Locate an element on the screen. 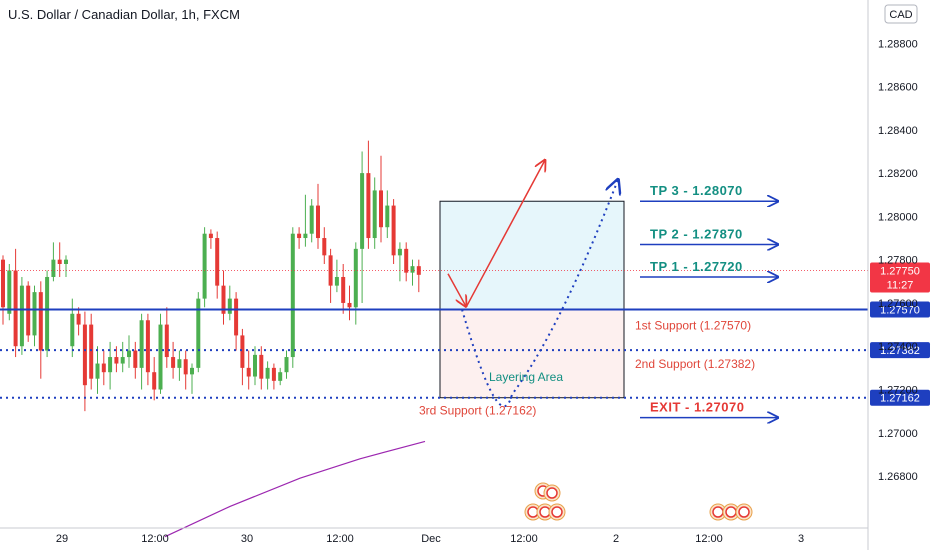 The image size is (932, 550). y-tick-label: 1.27000 is located at coordinates (898, 434).